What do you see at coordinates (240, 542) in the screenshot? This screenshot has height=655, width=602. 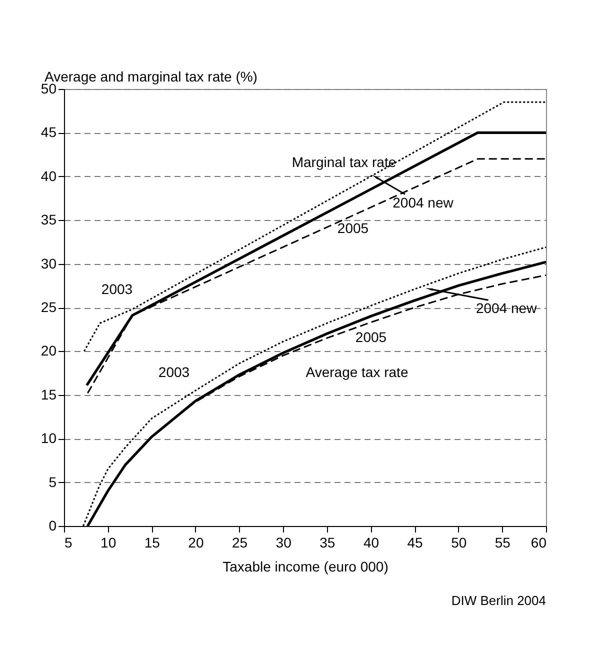 I see `x-tick-label: 25` at bounding box center [240, 542].